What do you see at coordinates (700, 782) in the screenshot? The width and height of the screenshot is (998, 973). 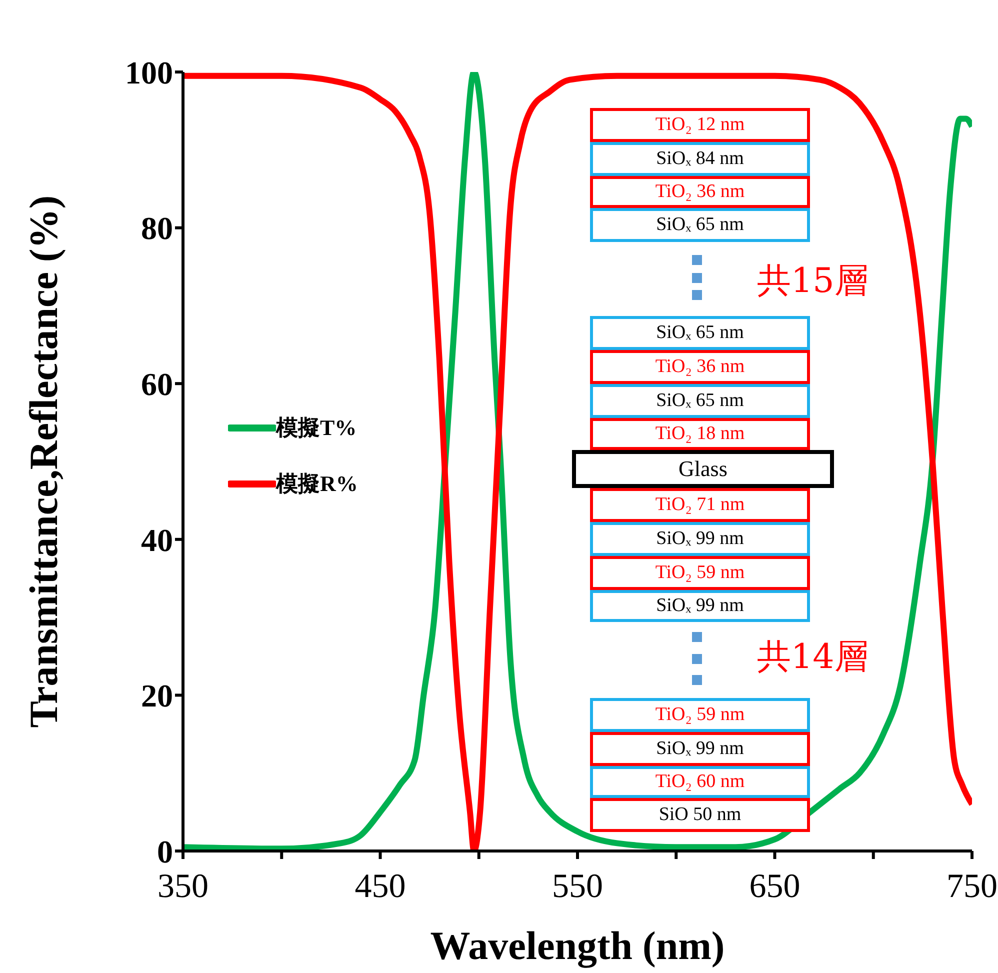 I see `annotation: TiO₂ 60 nm` at bounding box center [700, 782].